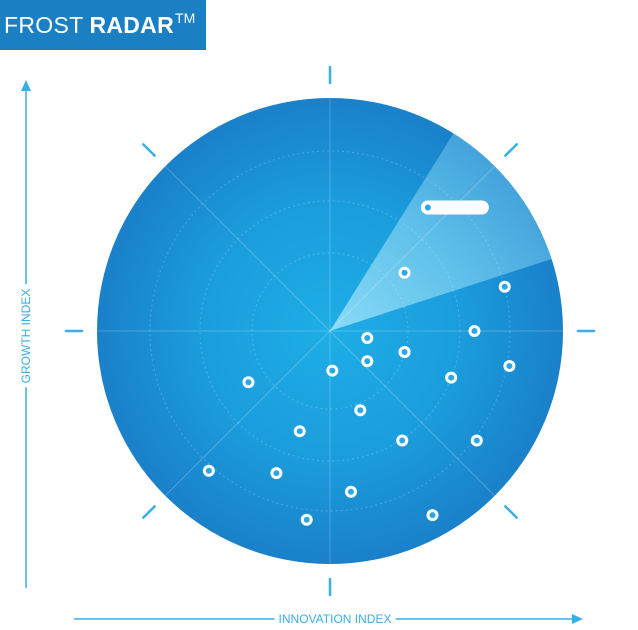  Describe the element at coordinates (454, 207) in the screenshot. I see `highlight-bar` at that location.